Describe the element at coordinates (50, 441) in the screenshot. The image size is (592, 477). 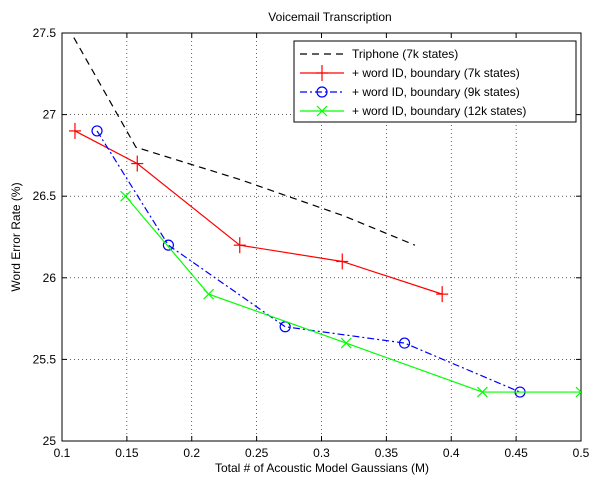
I see `y-tick-label: 25` at that location.